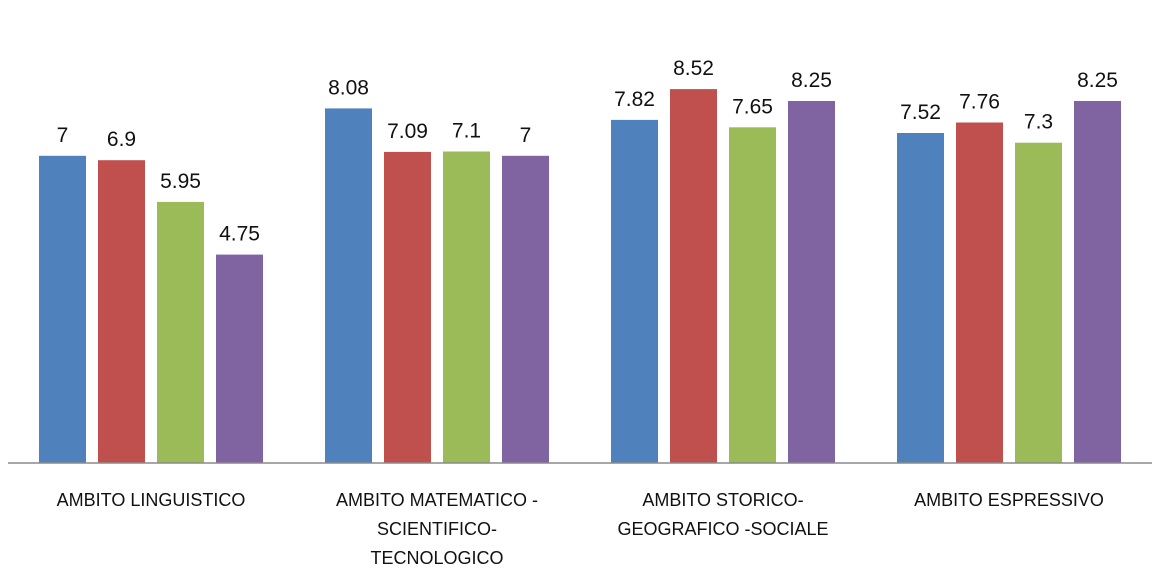 This screenshot has height=574, width=1160. Describe the element at coordinates (62, 309) in the screenshot. I see `bar-cat1-series1` at that location.